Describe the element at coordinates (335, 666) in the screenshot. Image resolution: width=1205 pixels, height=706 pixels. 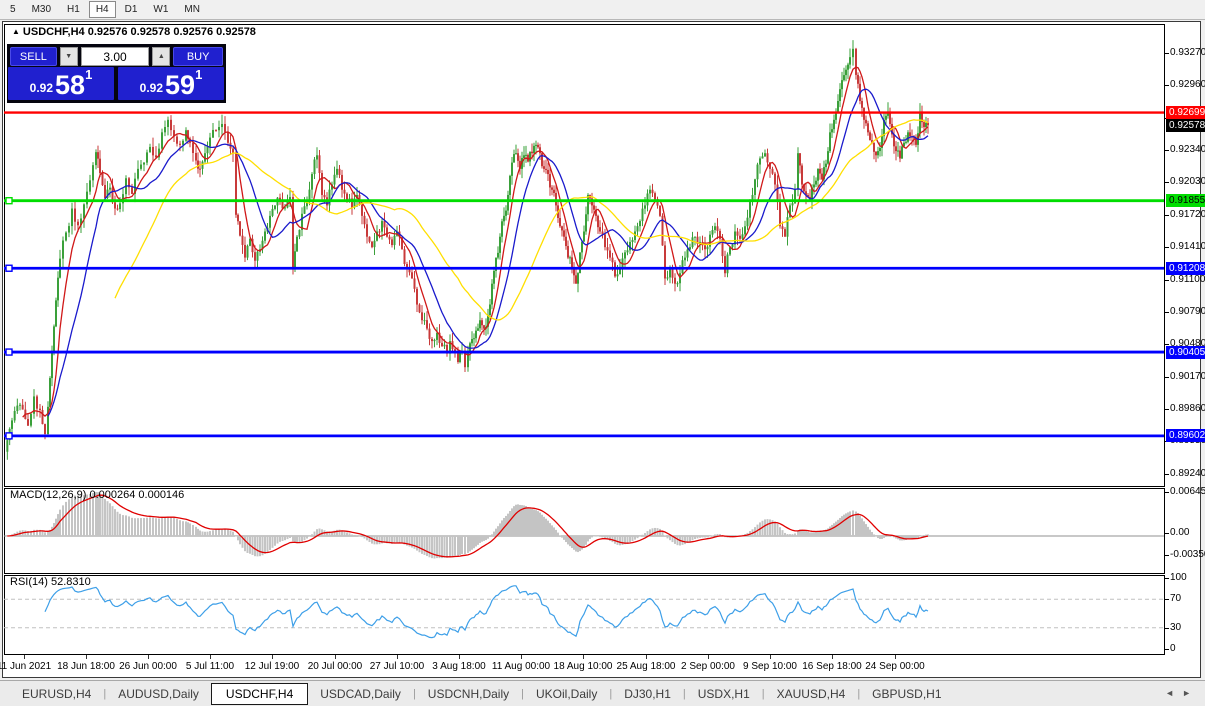
I see `time-axis-label: 20 Jul 00:00` at that location.